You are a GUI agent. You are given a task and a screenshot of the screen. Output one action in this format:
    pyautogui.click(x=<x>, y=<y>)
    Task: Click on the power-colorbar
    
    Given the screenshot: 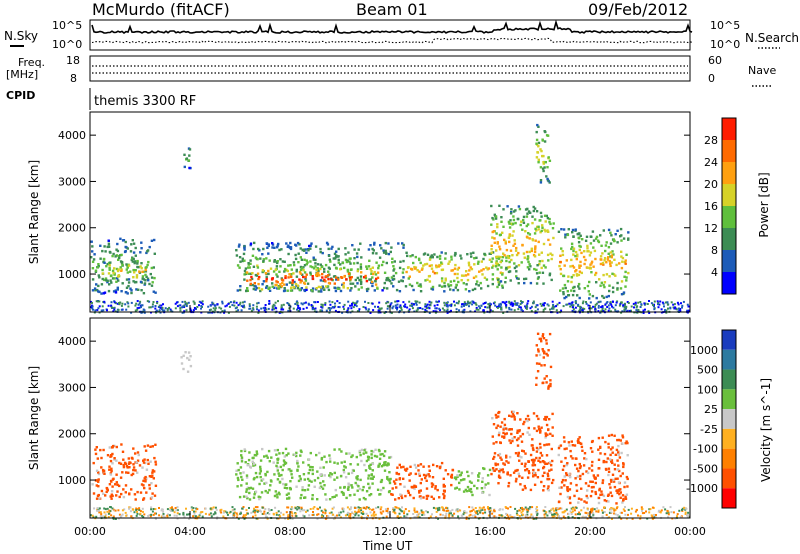 What is the action you would take?
    pyautogui.click(x=729, y=206)
    